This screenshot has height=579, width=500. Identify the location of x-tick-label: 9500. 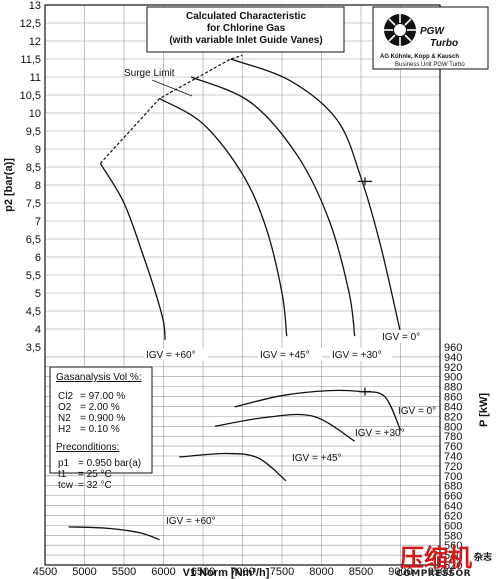
(440, 572).